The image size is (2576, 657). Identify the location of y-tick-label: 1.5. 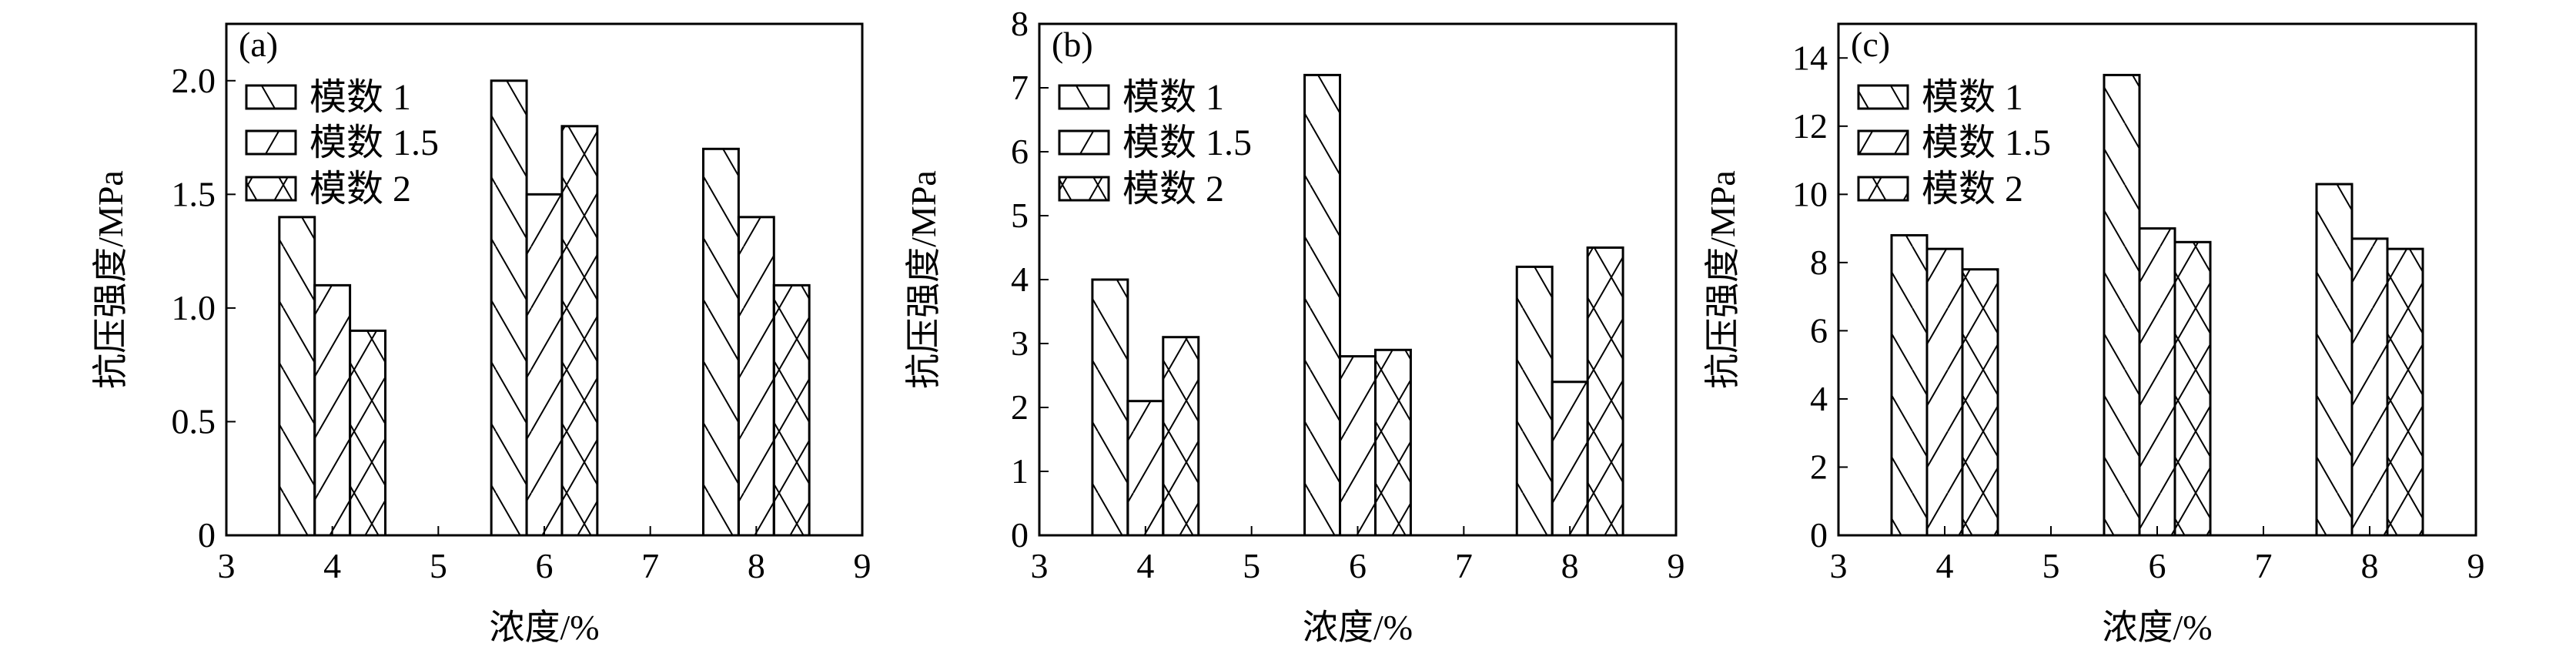
(194, 193).